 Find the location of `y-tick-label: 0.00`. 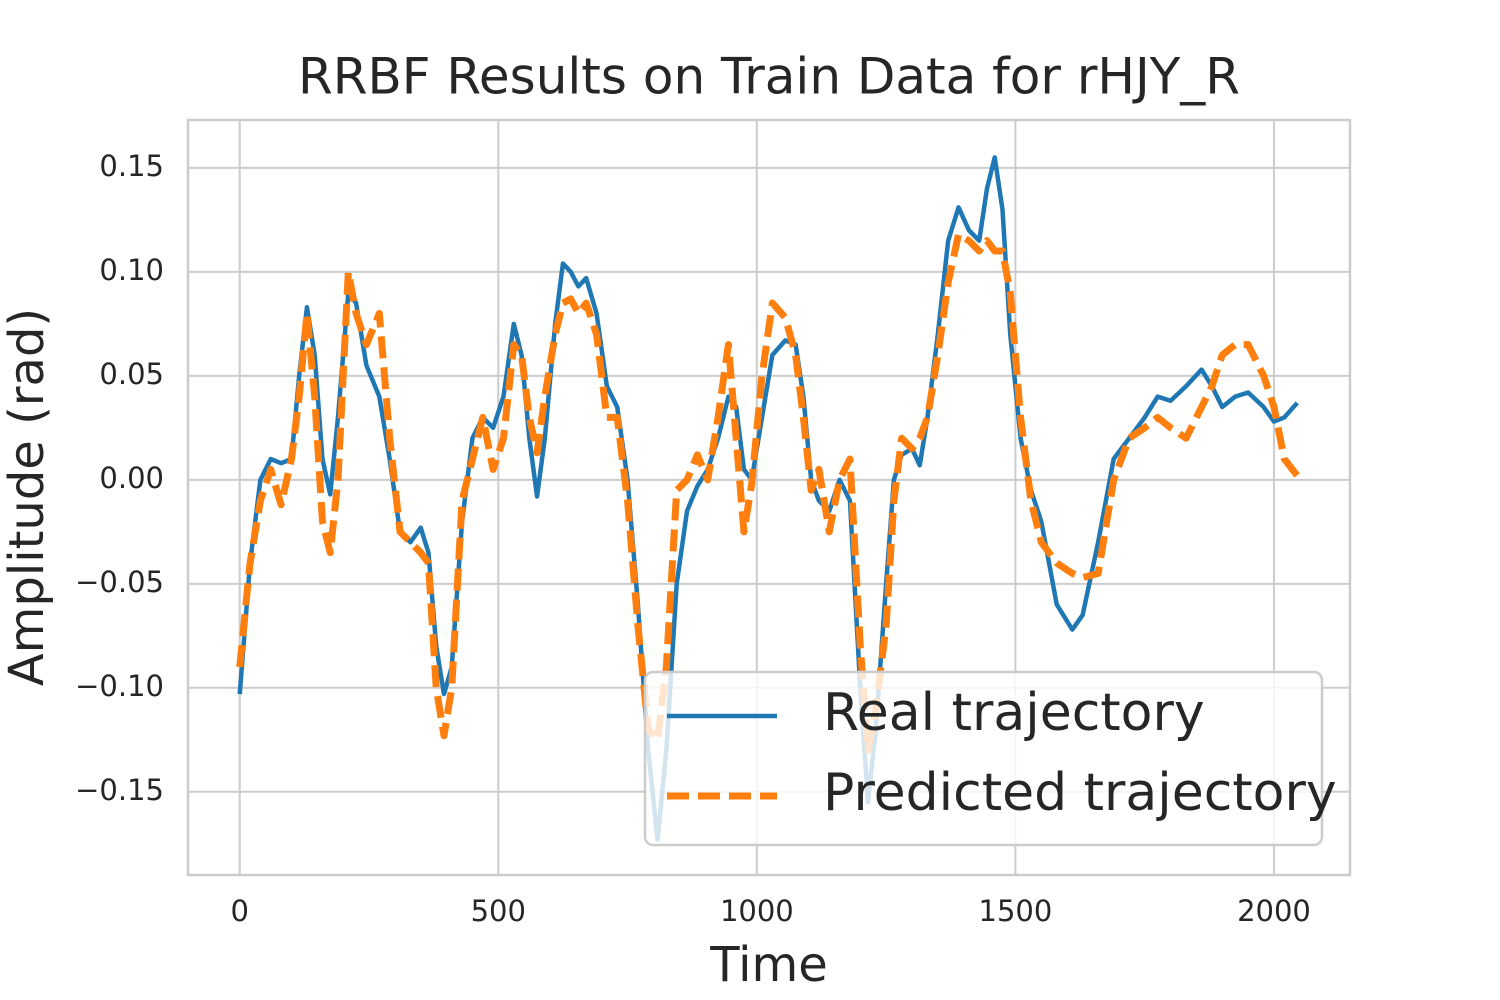

y-tick-label: 0.00 is located at coordinates (131, 478).